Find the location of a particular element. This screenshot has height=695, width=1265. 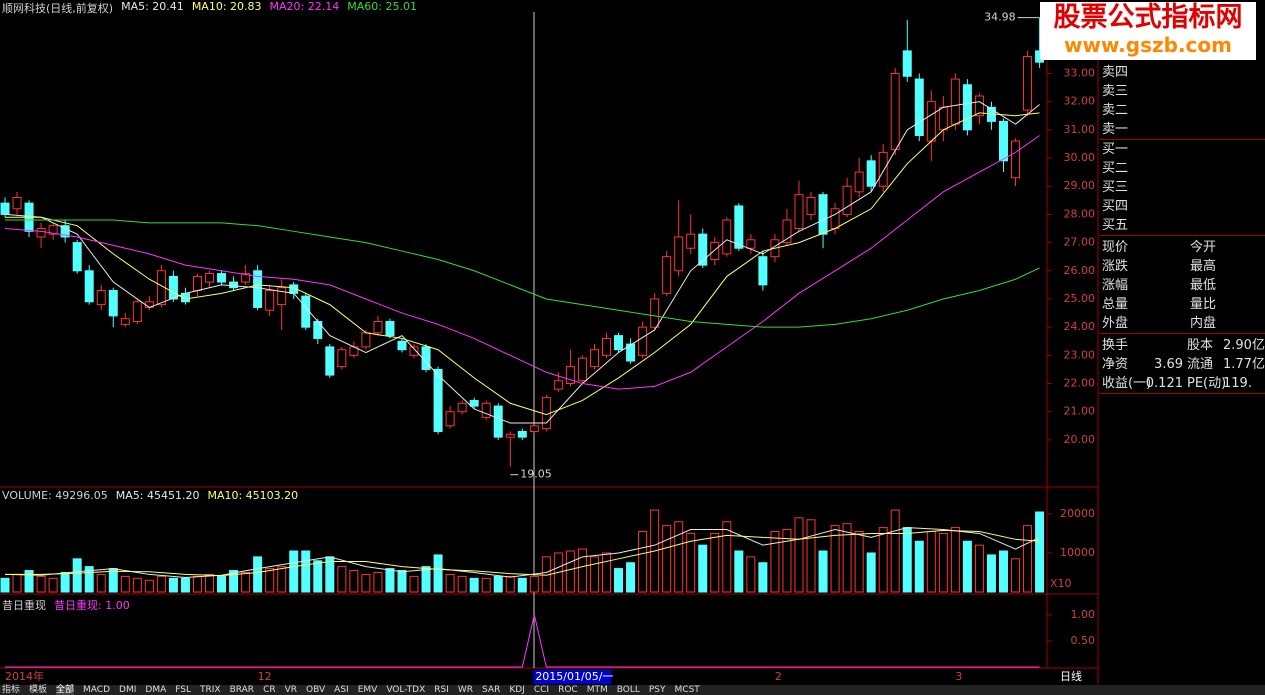

order-row: 买一 is located at coordinates (1182, 149).